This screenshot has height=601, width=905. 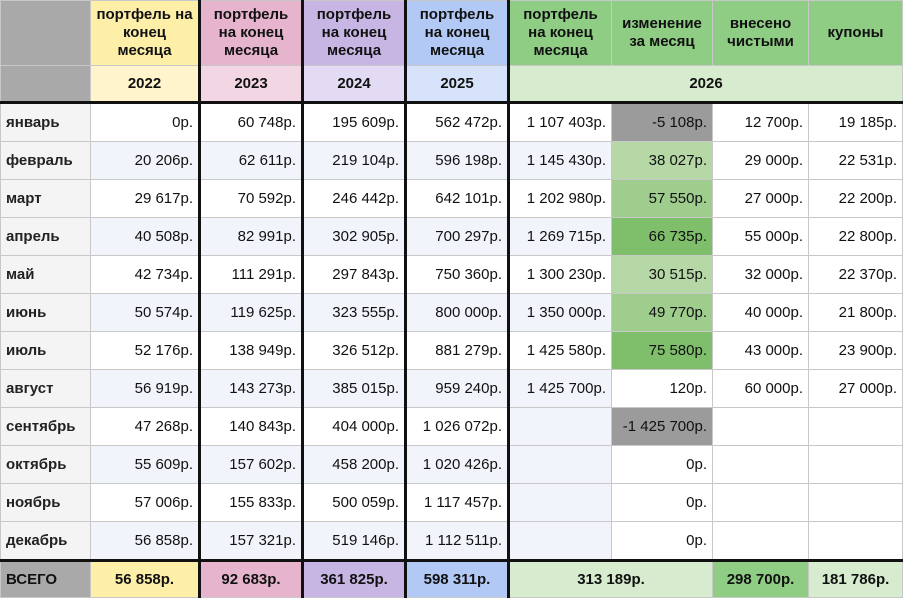 What do you see at coordinates (662, 388) in the screenshot?
I see `cell-change: 120р.` at bounding box center [662, 388].